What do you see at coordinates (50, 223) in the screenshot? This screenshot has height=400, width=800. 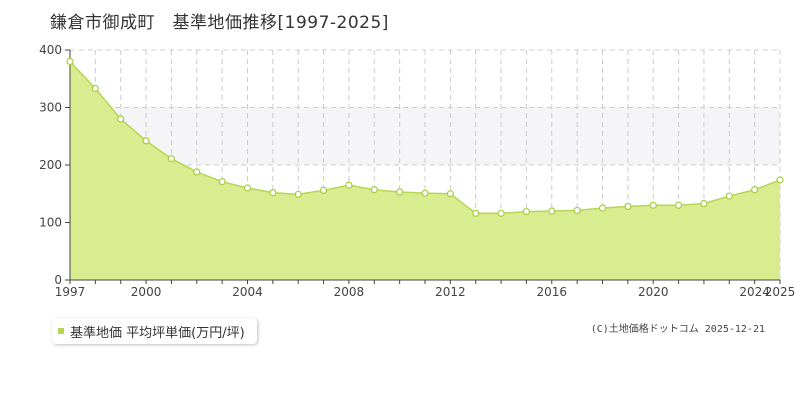 I see `y-tick-label: 100` at bounding box center [50, 223].